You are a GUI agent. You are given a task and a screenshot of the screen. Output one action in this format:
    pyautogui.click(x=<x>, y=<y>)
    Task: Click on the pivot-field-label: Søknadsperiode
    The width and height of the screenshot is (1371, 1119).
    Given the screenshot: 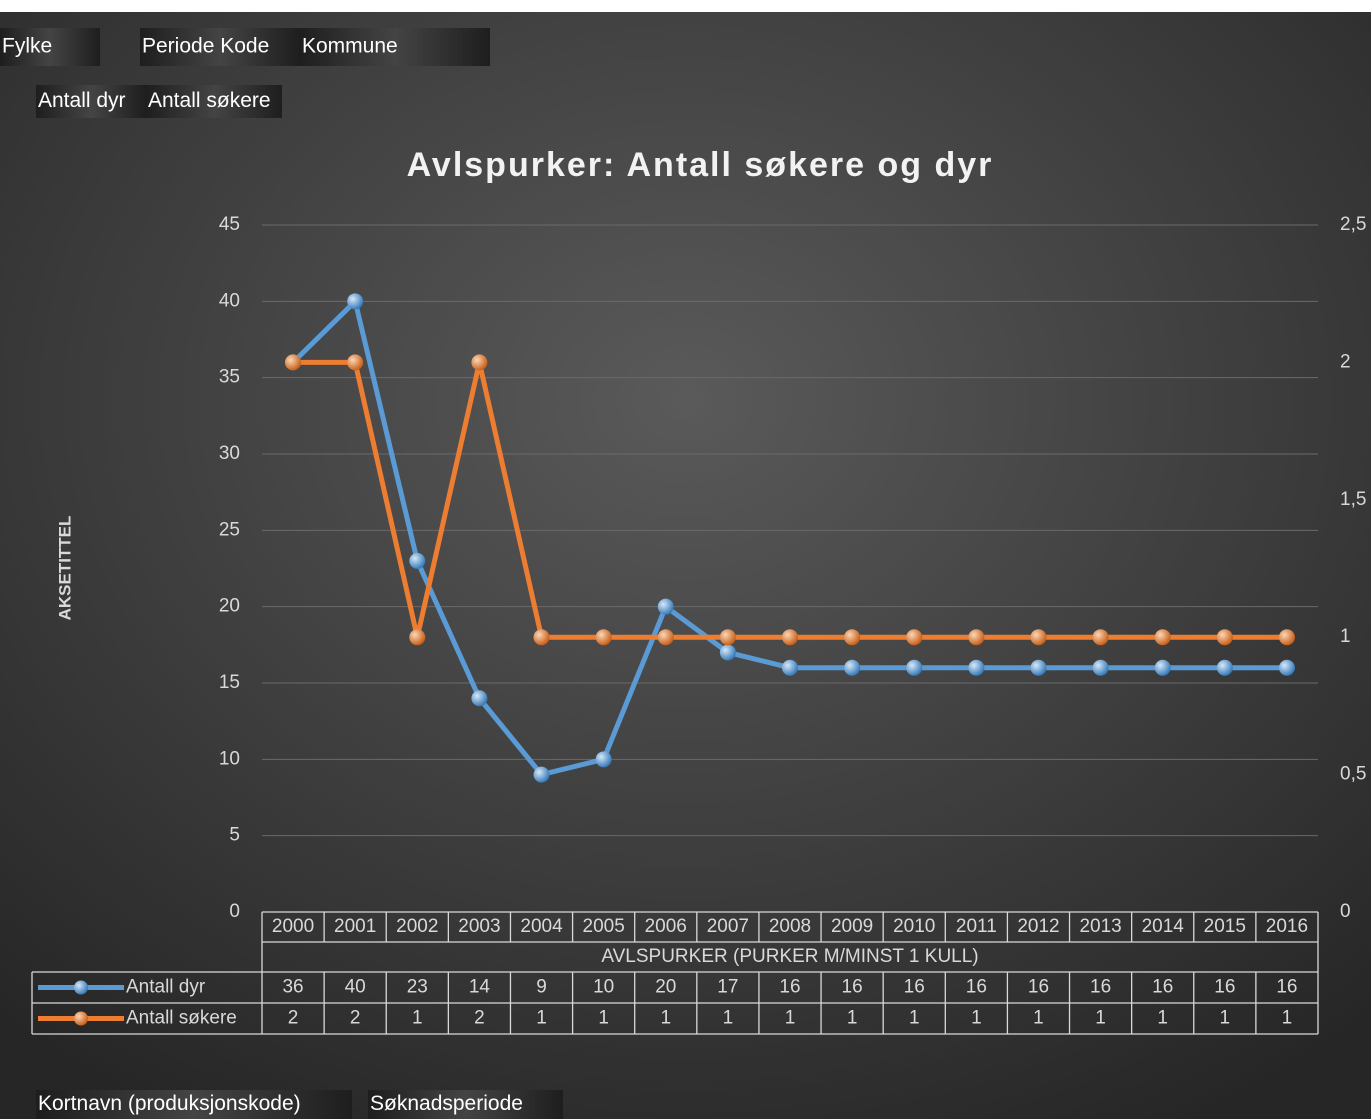 What is the action you would take?
    pyautogui.click(x=446, y=1103)
    